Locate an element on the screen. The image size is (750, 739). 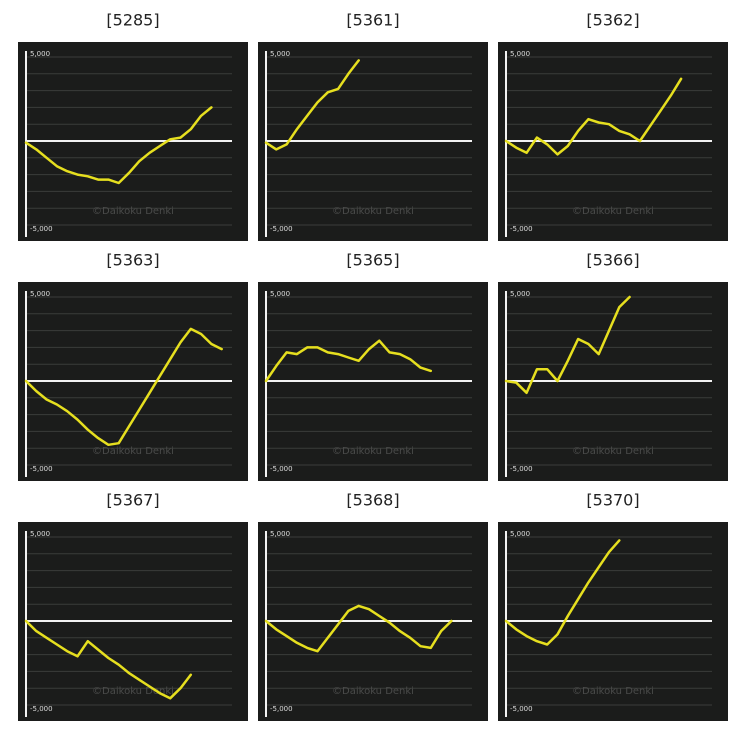
chart-title: [5361] is located at coordinates (372, 20).